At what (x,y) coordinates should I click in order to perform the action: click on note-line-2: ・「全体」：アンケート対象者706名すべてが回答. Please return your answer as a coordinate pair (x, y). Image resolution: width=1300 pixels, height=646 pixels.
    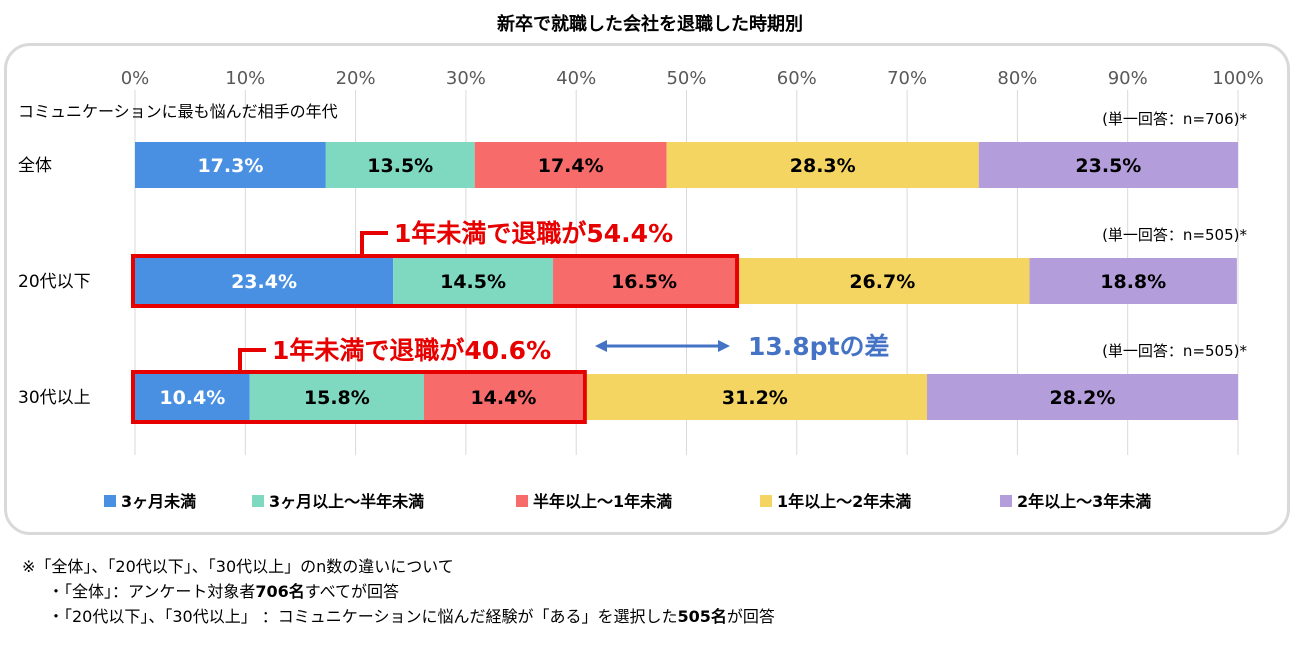
    Looking at the image, I should click on (398, 591).